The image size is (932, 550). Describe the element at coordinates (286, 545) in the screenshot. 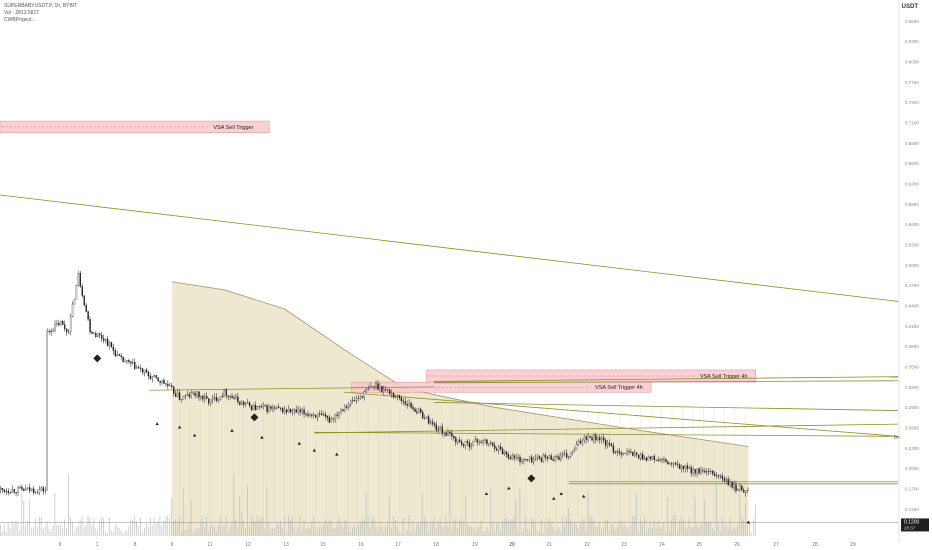

I see `x-tick-label: 13` at that location.